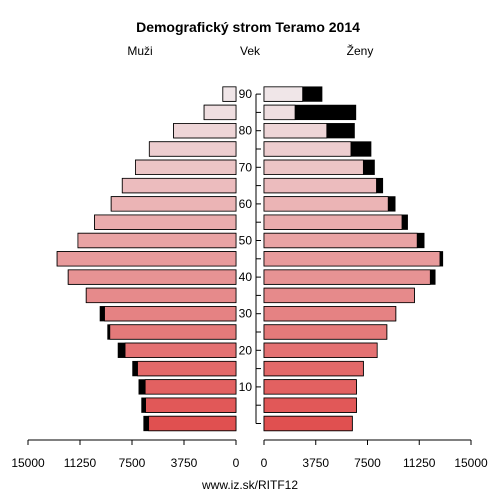 The height and width of the screenshot is (500, 500). I want to click on y-tick-label: 10, so click(246, 387).